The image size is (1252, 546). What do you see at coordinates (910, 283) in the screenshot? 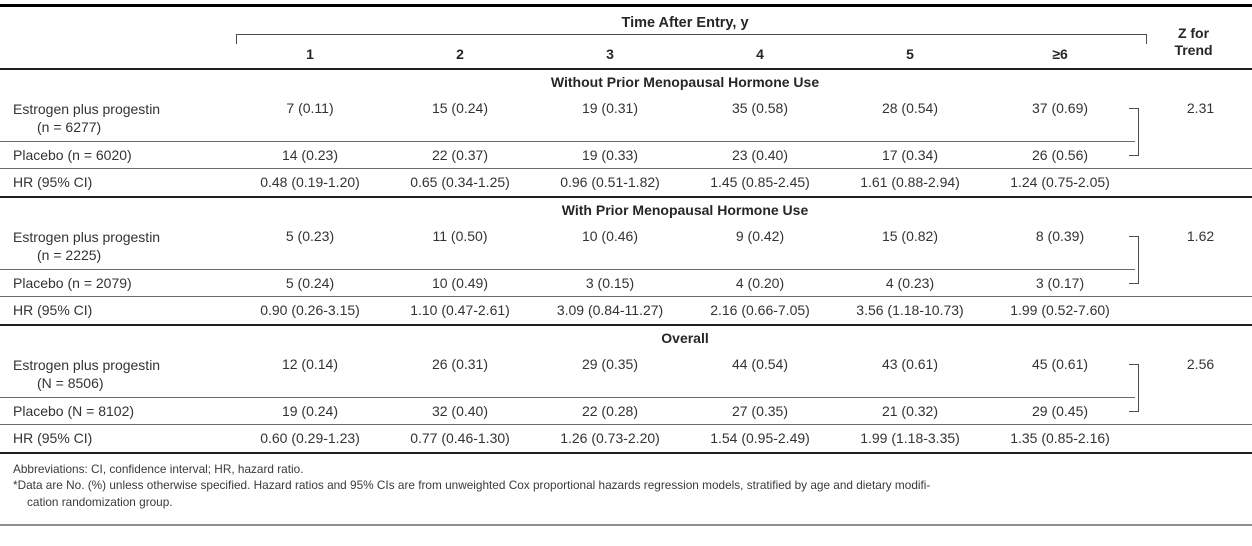
I see `cell-value: 4 (0.23)` at bounding box center [910, 283].